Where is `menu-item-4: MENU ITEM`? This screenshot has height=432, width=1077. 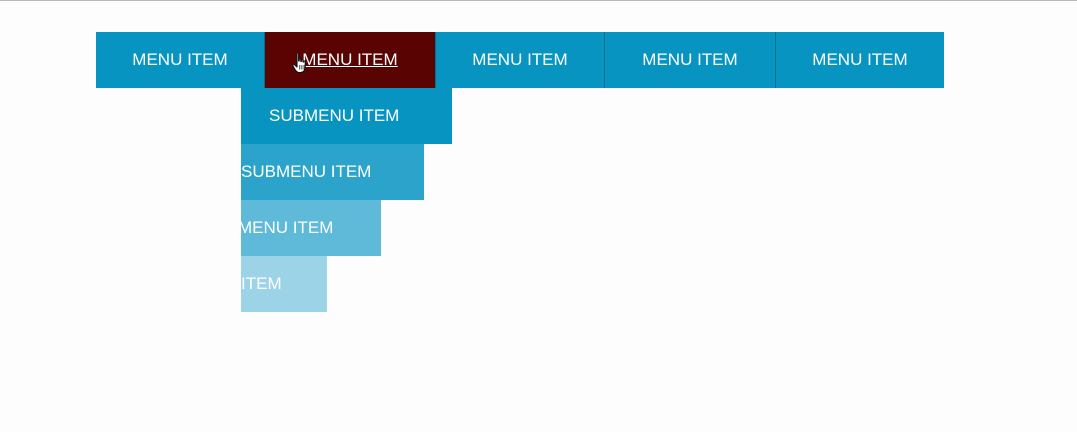 menu-item-4: MENU ITEM is located at coordinates (689, 60).